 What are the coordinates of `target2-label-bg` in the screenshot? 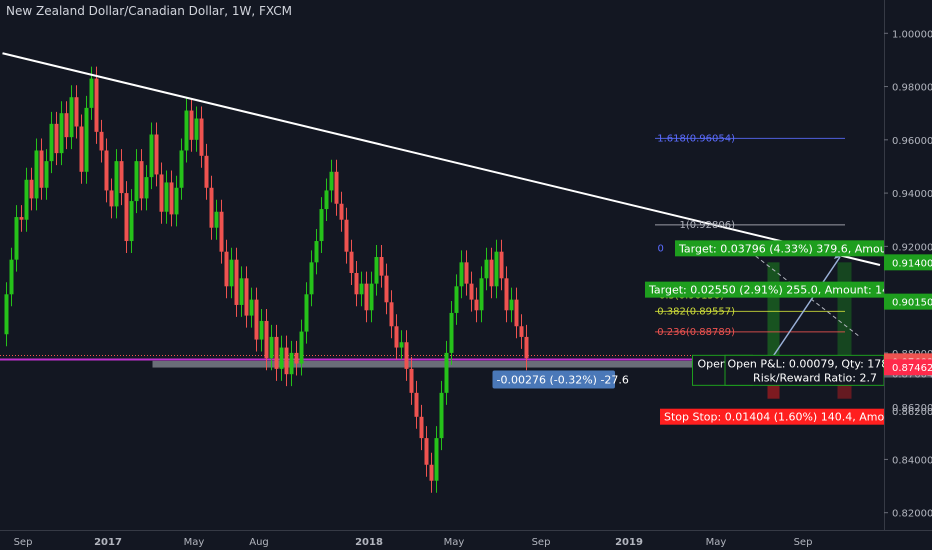 It's located at (764, 289).